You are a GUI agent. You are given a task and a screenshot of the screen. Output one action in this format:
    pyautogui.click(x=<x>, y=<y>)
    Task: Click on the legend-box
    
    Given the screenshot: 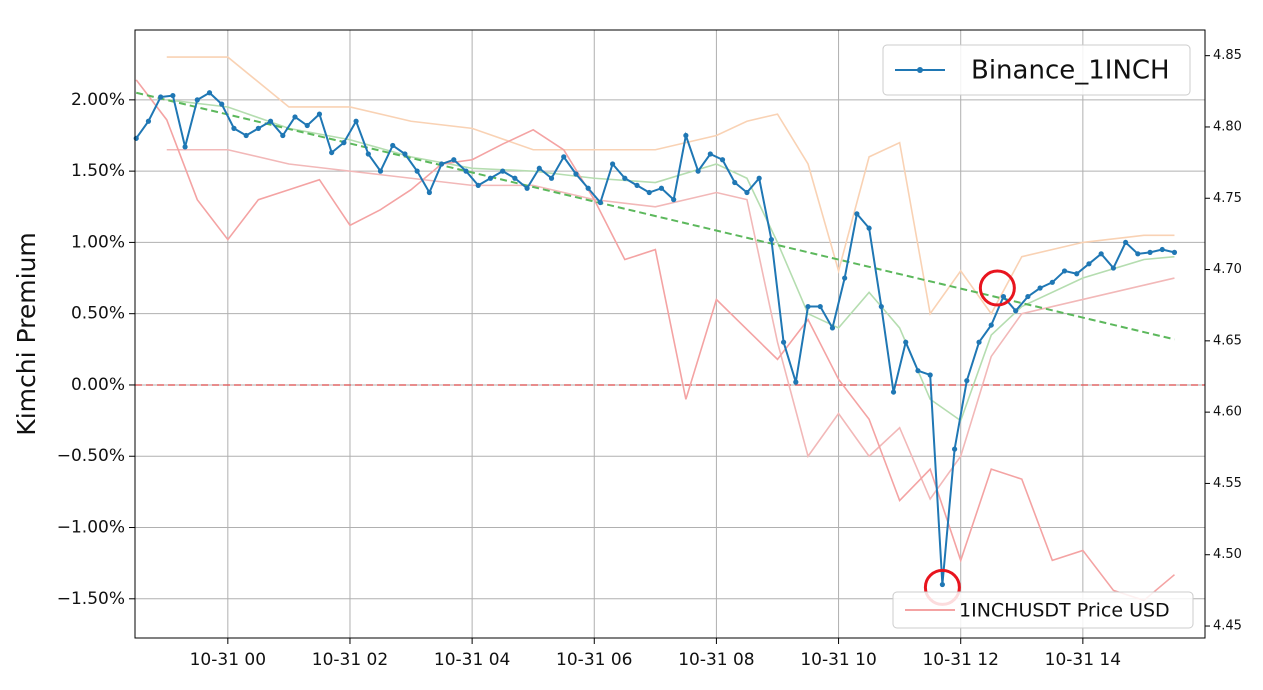 What is the action you would take?
    pyautogui.click(x=1036, y=70)
    